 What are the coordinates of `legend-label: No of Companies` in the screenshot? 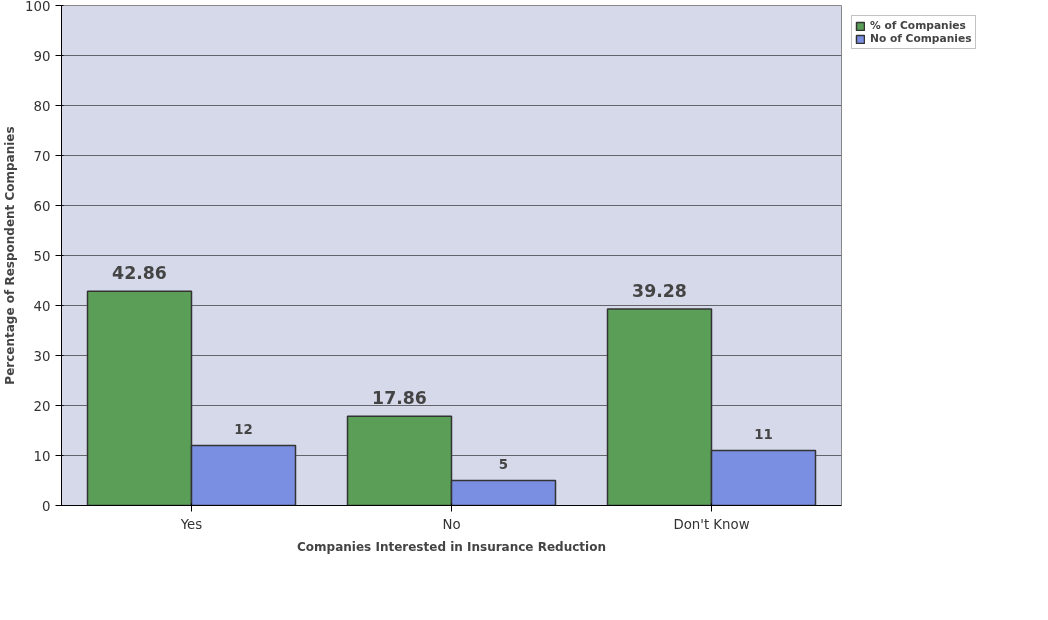 It's located at (921, 38).